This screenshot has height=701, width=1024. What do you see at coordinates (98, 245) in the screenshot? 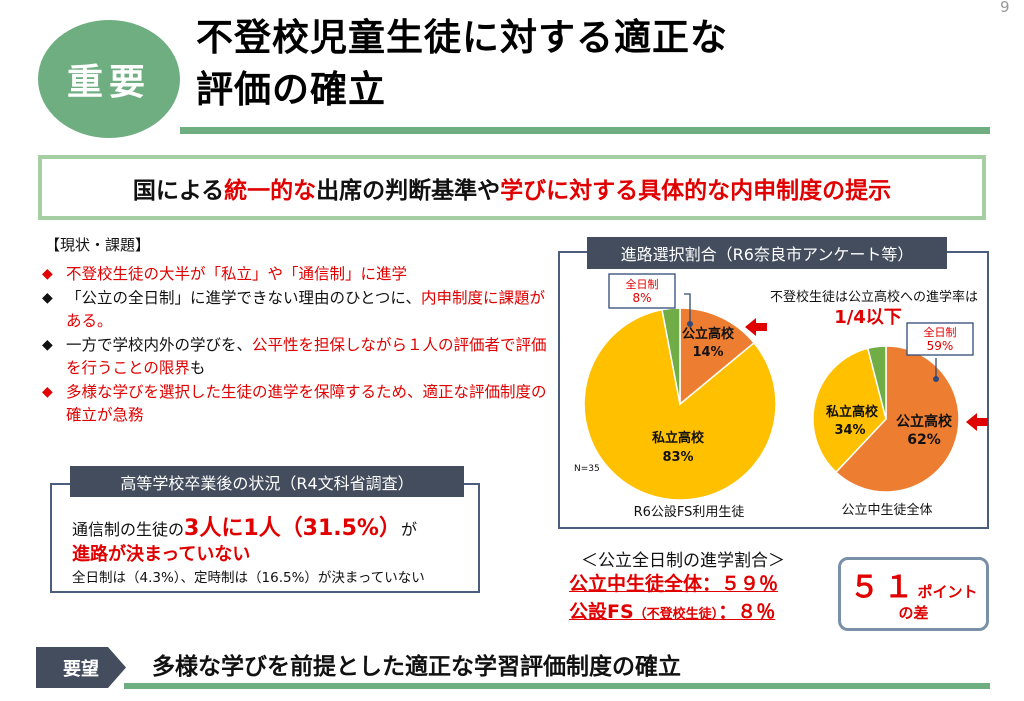
I see `issues-heading: 【現状・課題】` at bounding box center [98, 245].